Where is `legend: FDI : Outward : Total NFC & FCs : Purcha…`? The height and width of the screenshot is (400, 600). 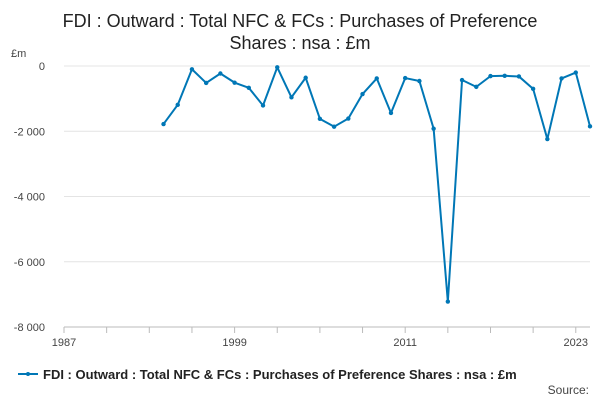 legend: FDI : Outward : Total NFC & FCs : Purcha… is located at coordinates (267, 374).